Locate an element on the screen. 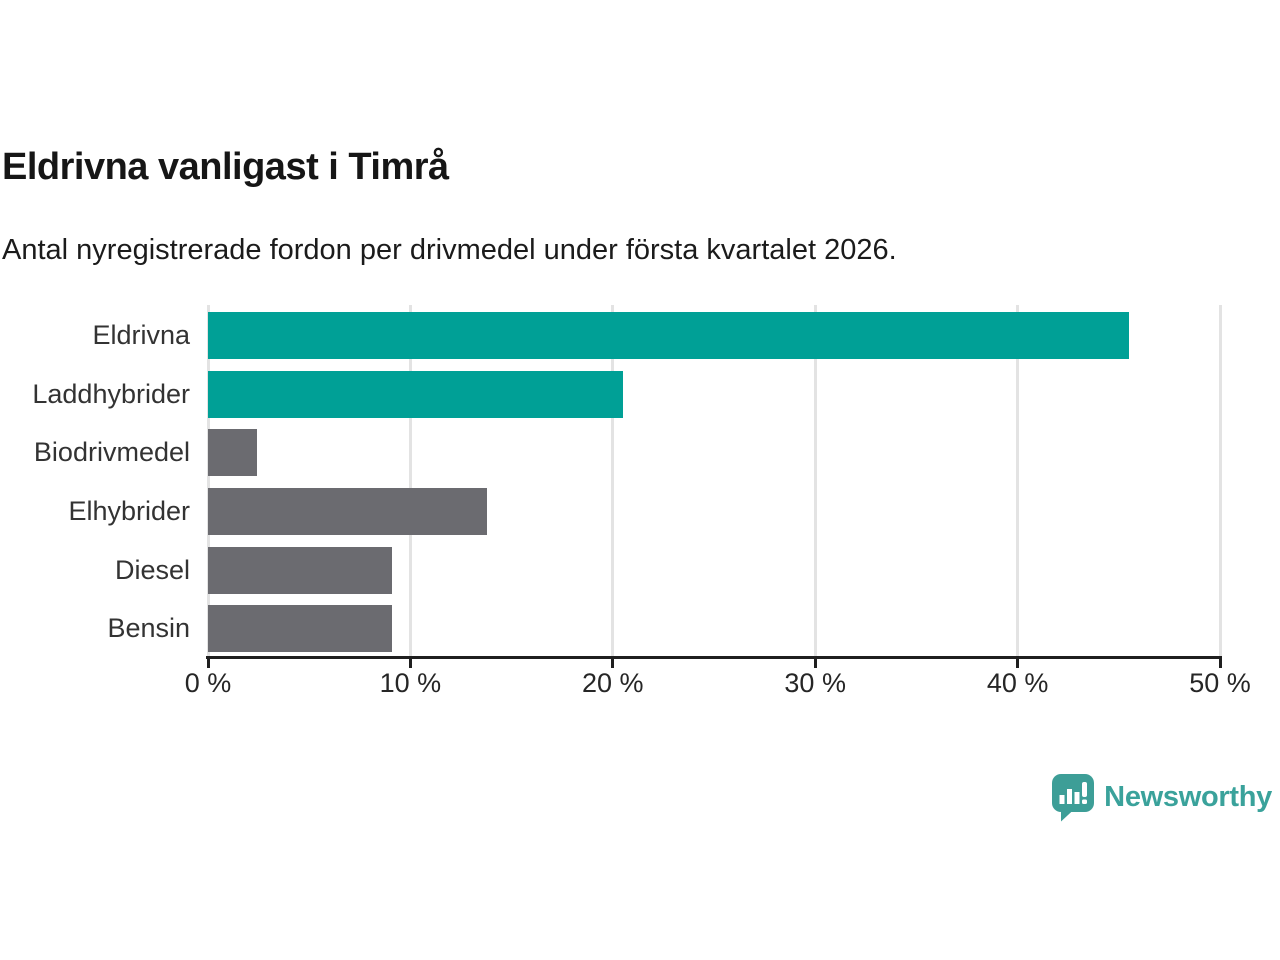  bar-diesel is located at coordinates (300, 570).